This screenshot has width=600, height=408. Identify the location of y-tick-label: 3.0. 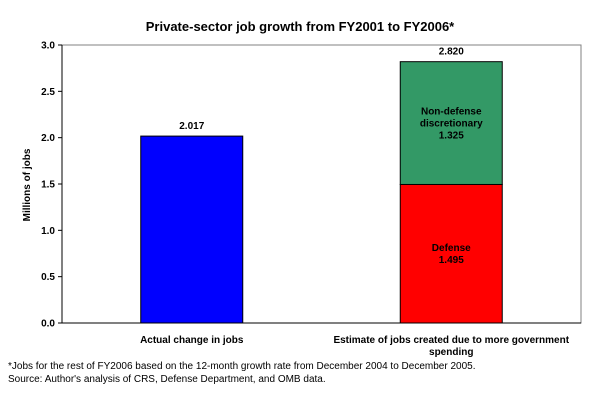
(48, 46).